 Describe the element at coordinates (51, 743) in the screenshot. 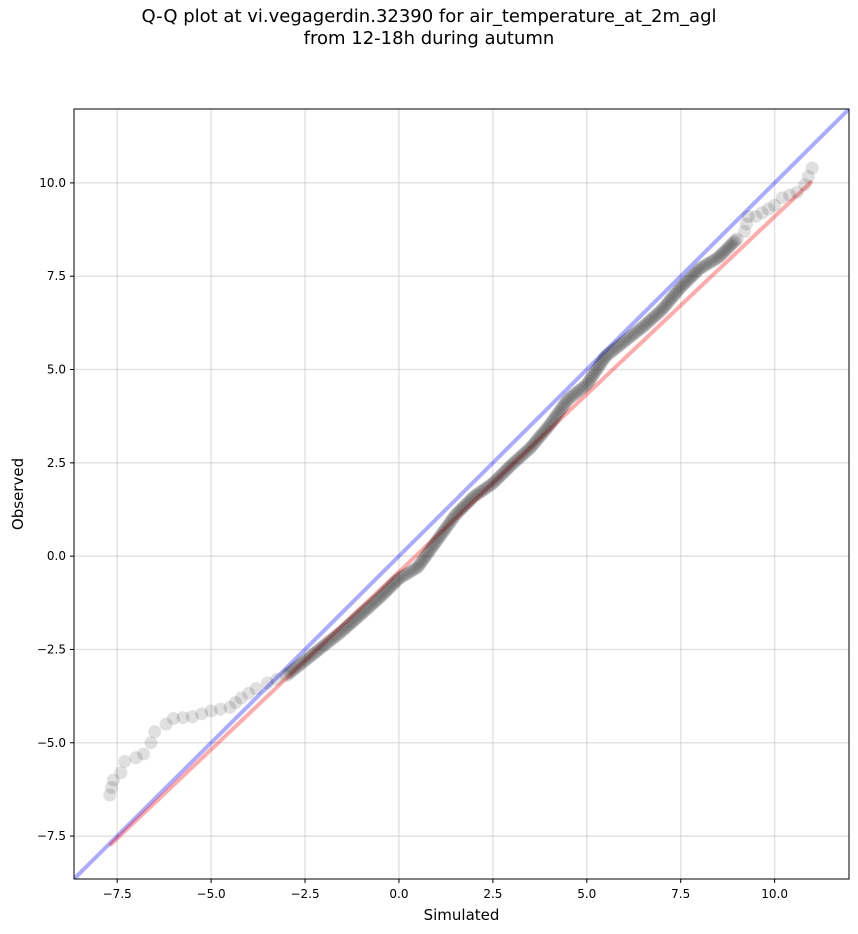

I see `y-tick-label: −5.0` at that location.